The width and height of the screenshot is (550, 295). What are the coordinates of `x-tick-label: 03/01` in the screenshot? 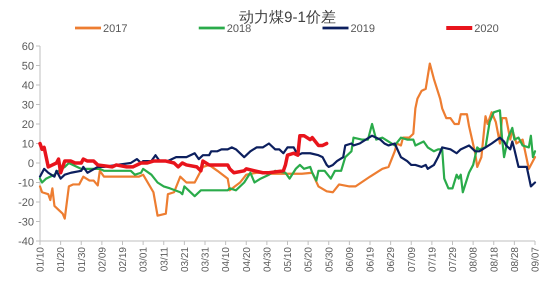 It's located at (144, 259).